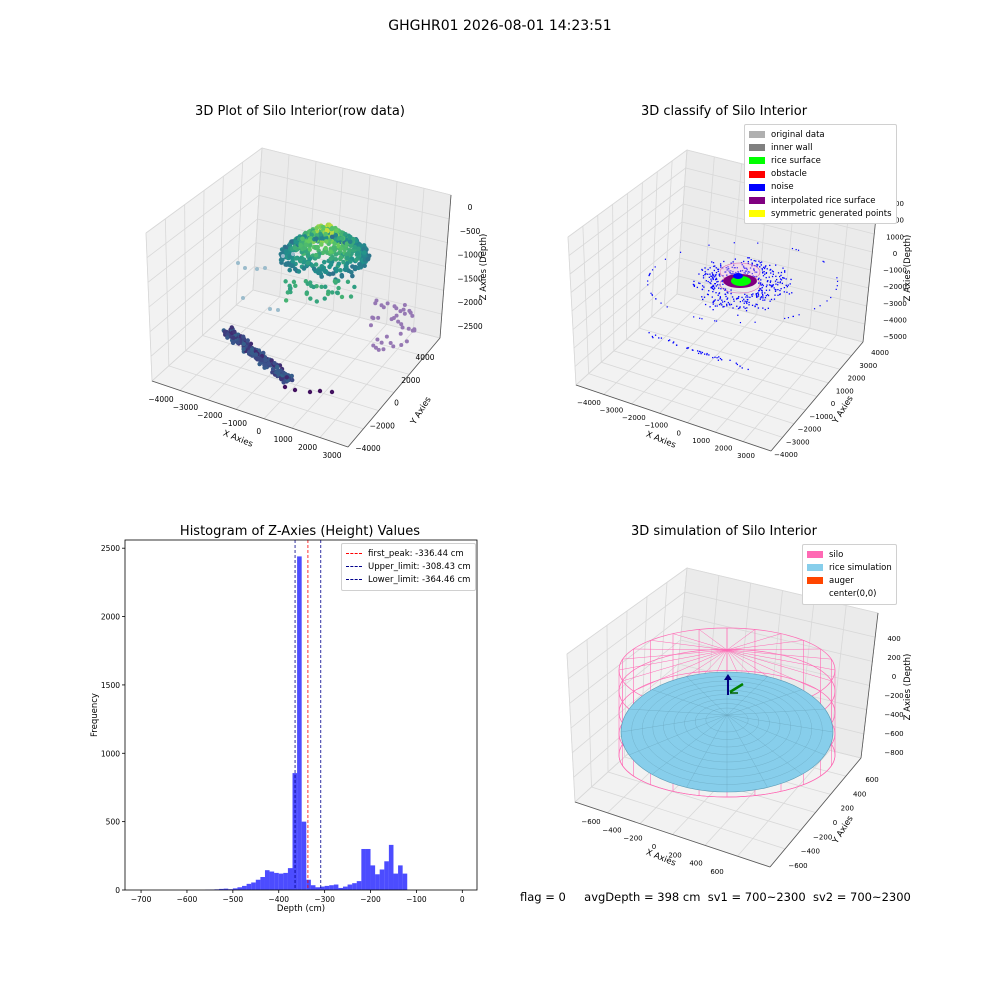 The height and width of the screenshot is (1000, 1000). I want to click on legend-entry: first_peak: -336.44 cm, so click(408, 553).